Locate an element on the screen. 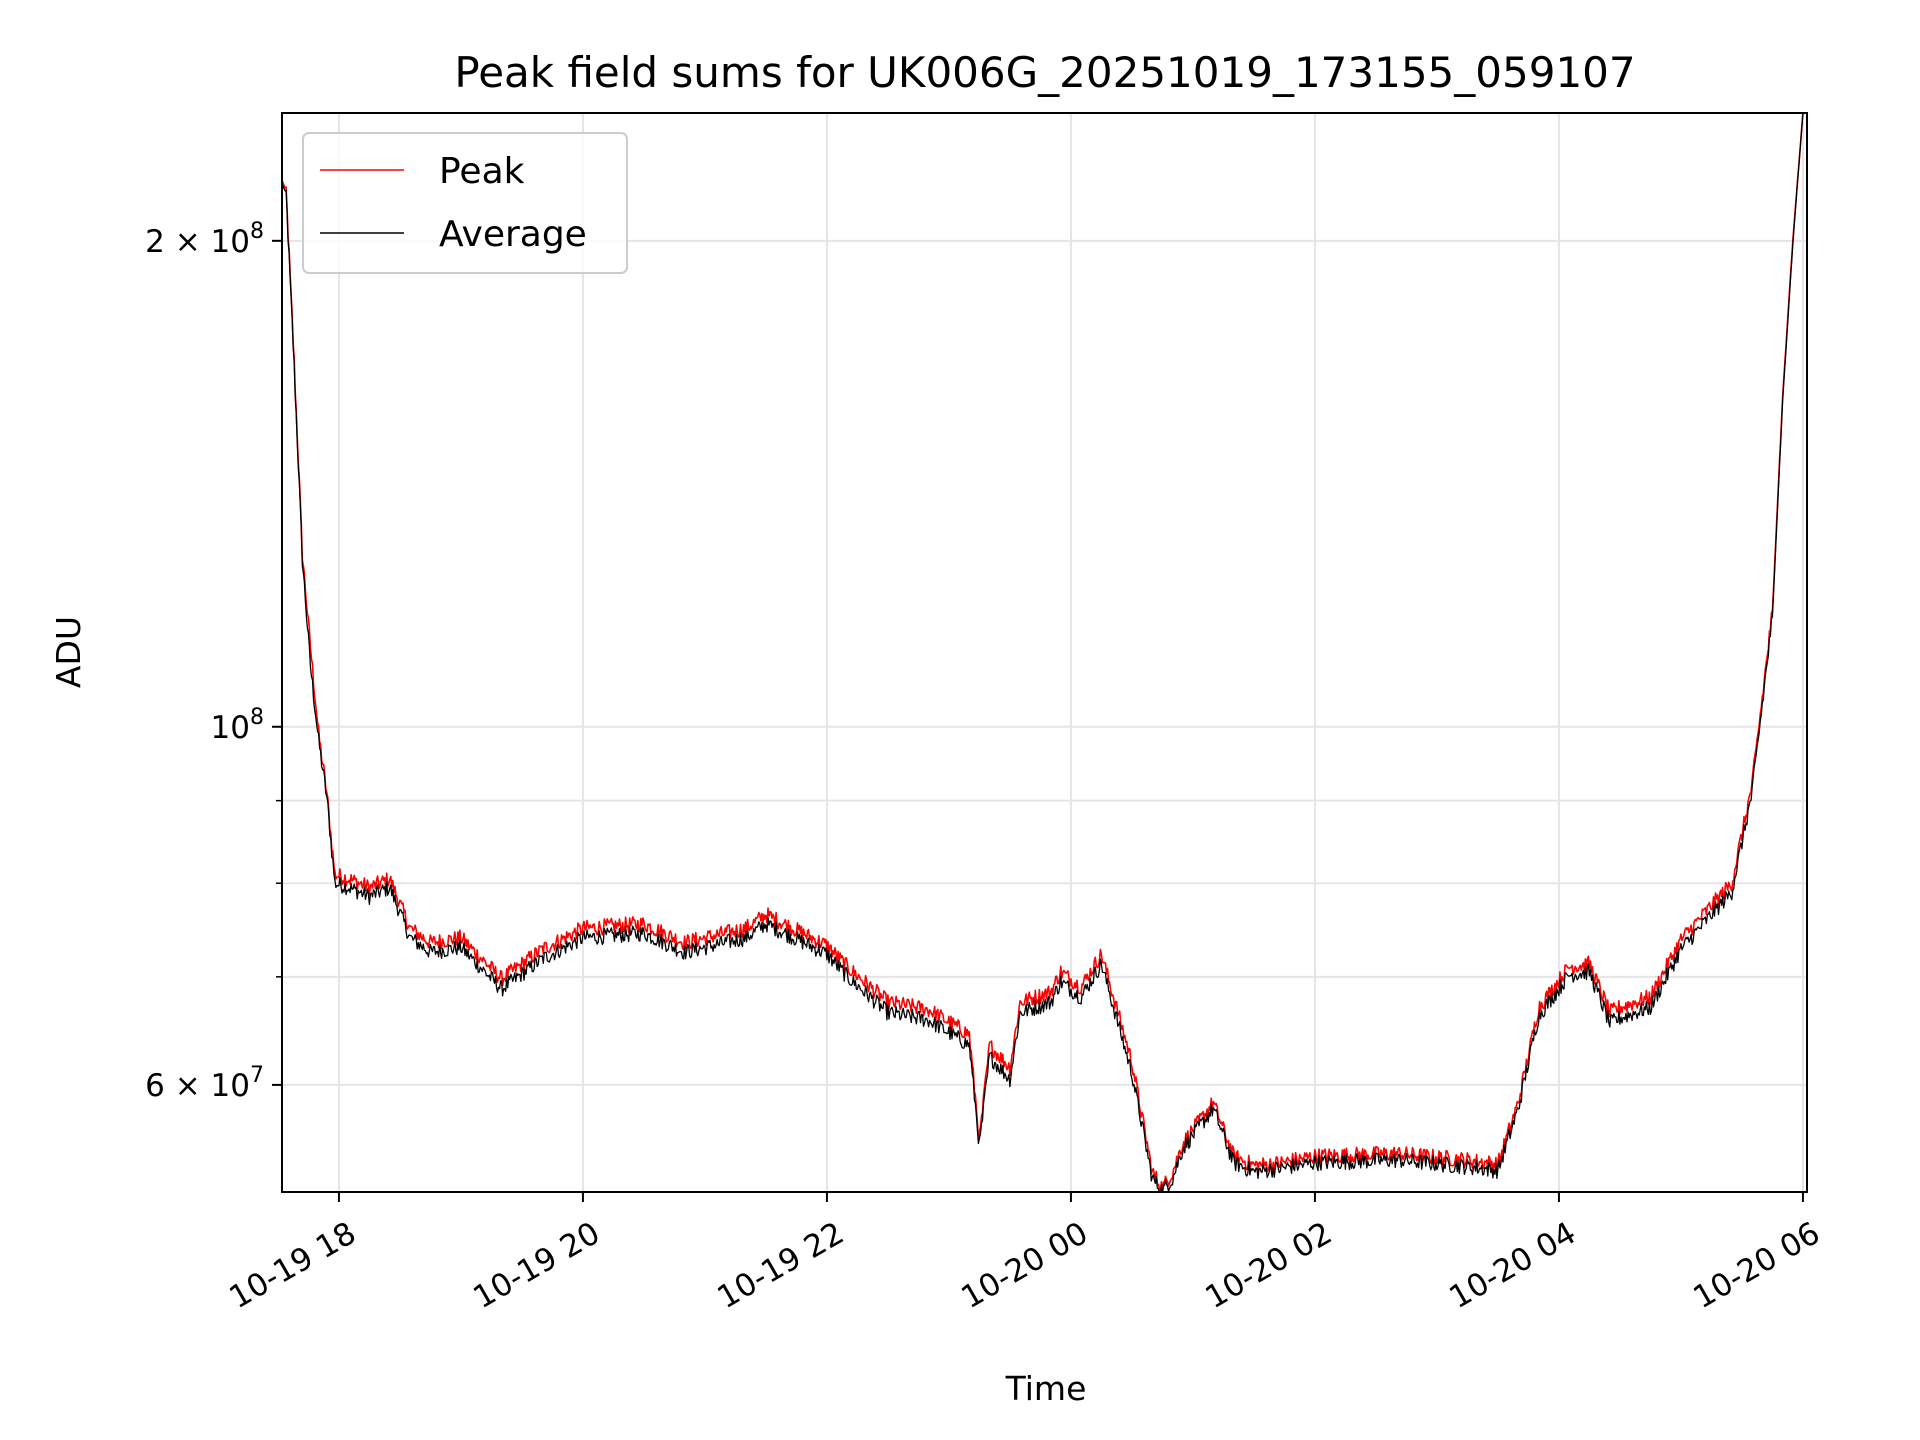 This screenshot has height=1440, width=1920. y-tick-label: 6 × 107 is located at coordinates (204, 1083).